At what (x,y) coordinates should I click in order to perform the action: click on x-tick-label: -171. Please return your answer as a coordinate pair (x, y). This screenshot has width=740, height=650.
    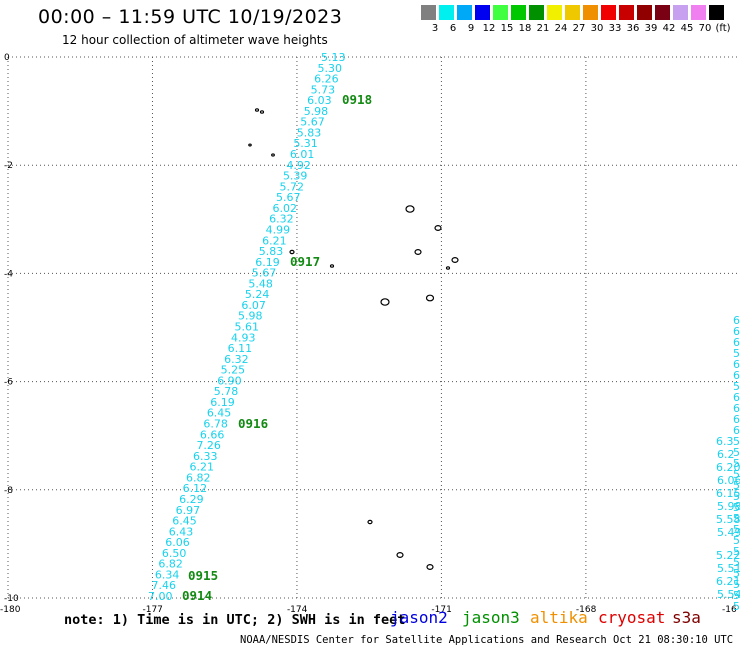
    Looking at the image, I should click on (441, 610).